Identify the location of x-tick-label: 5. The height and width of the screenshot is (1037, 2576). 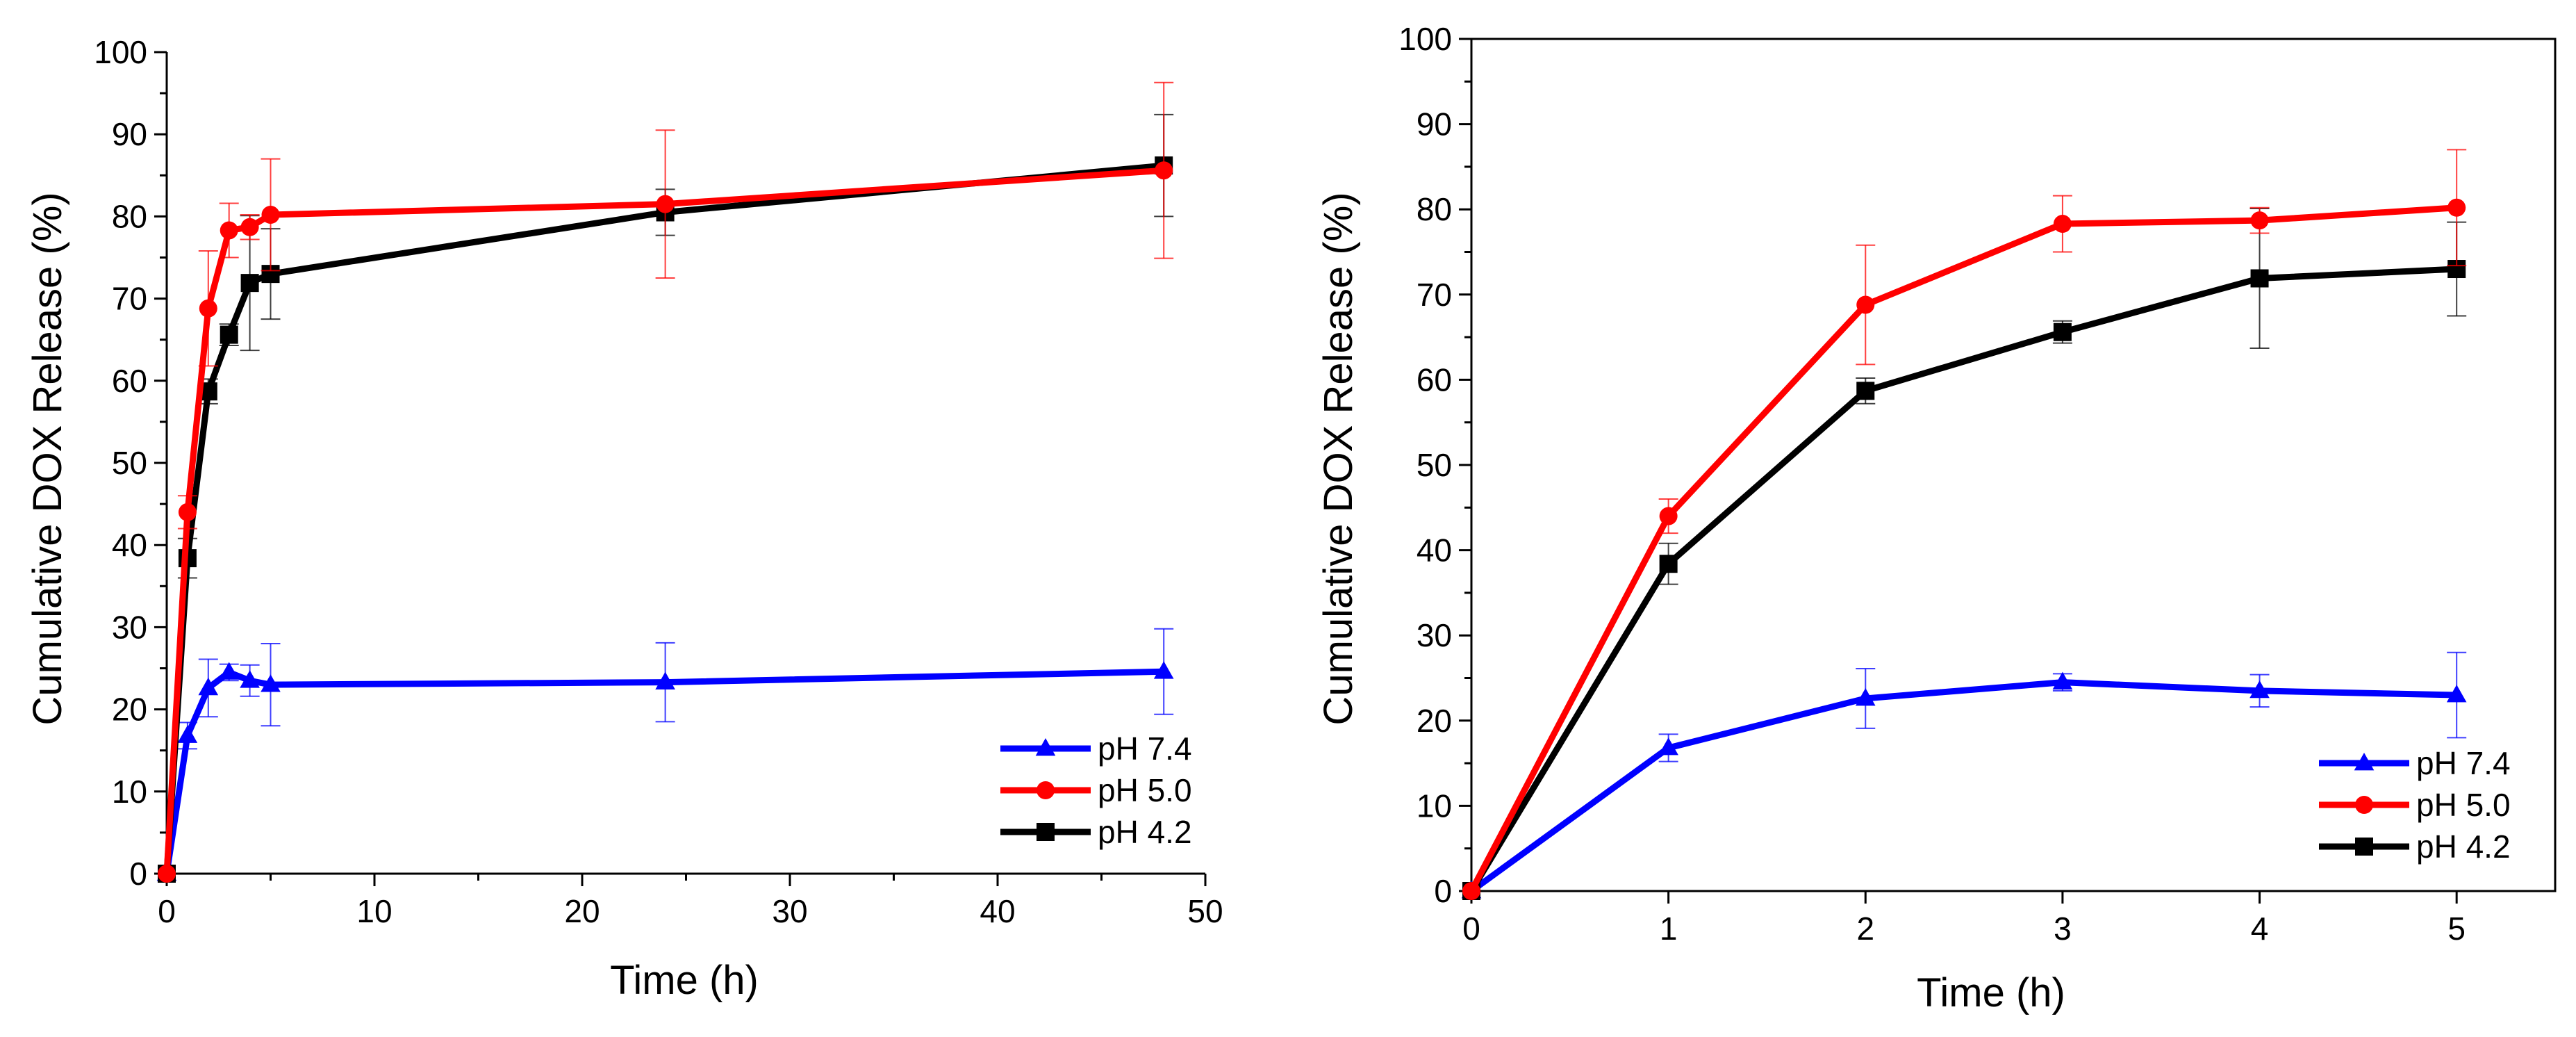
(2457, 929).